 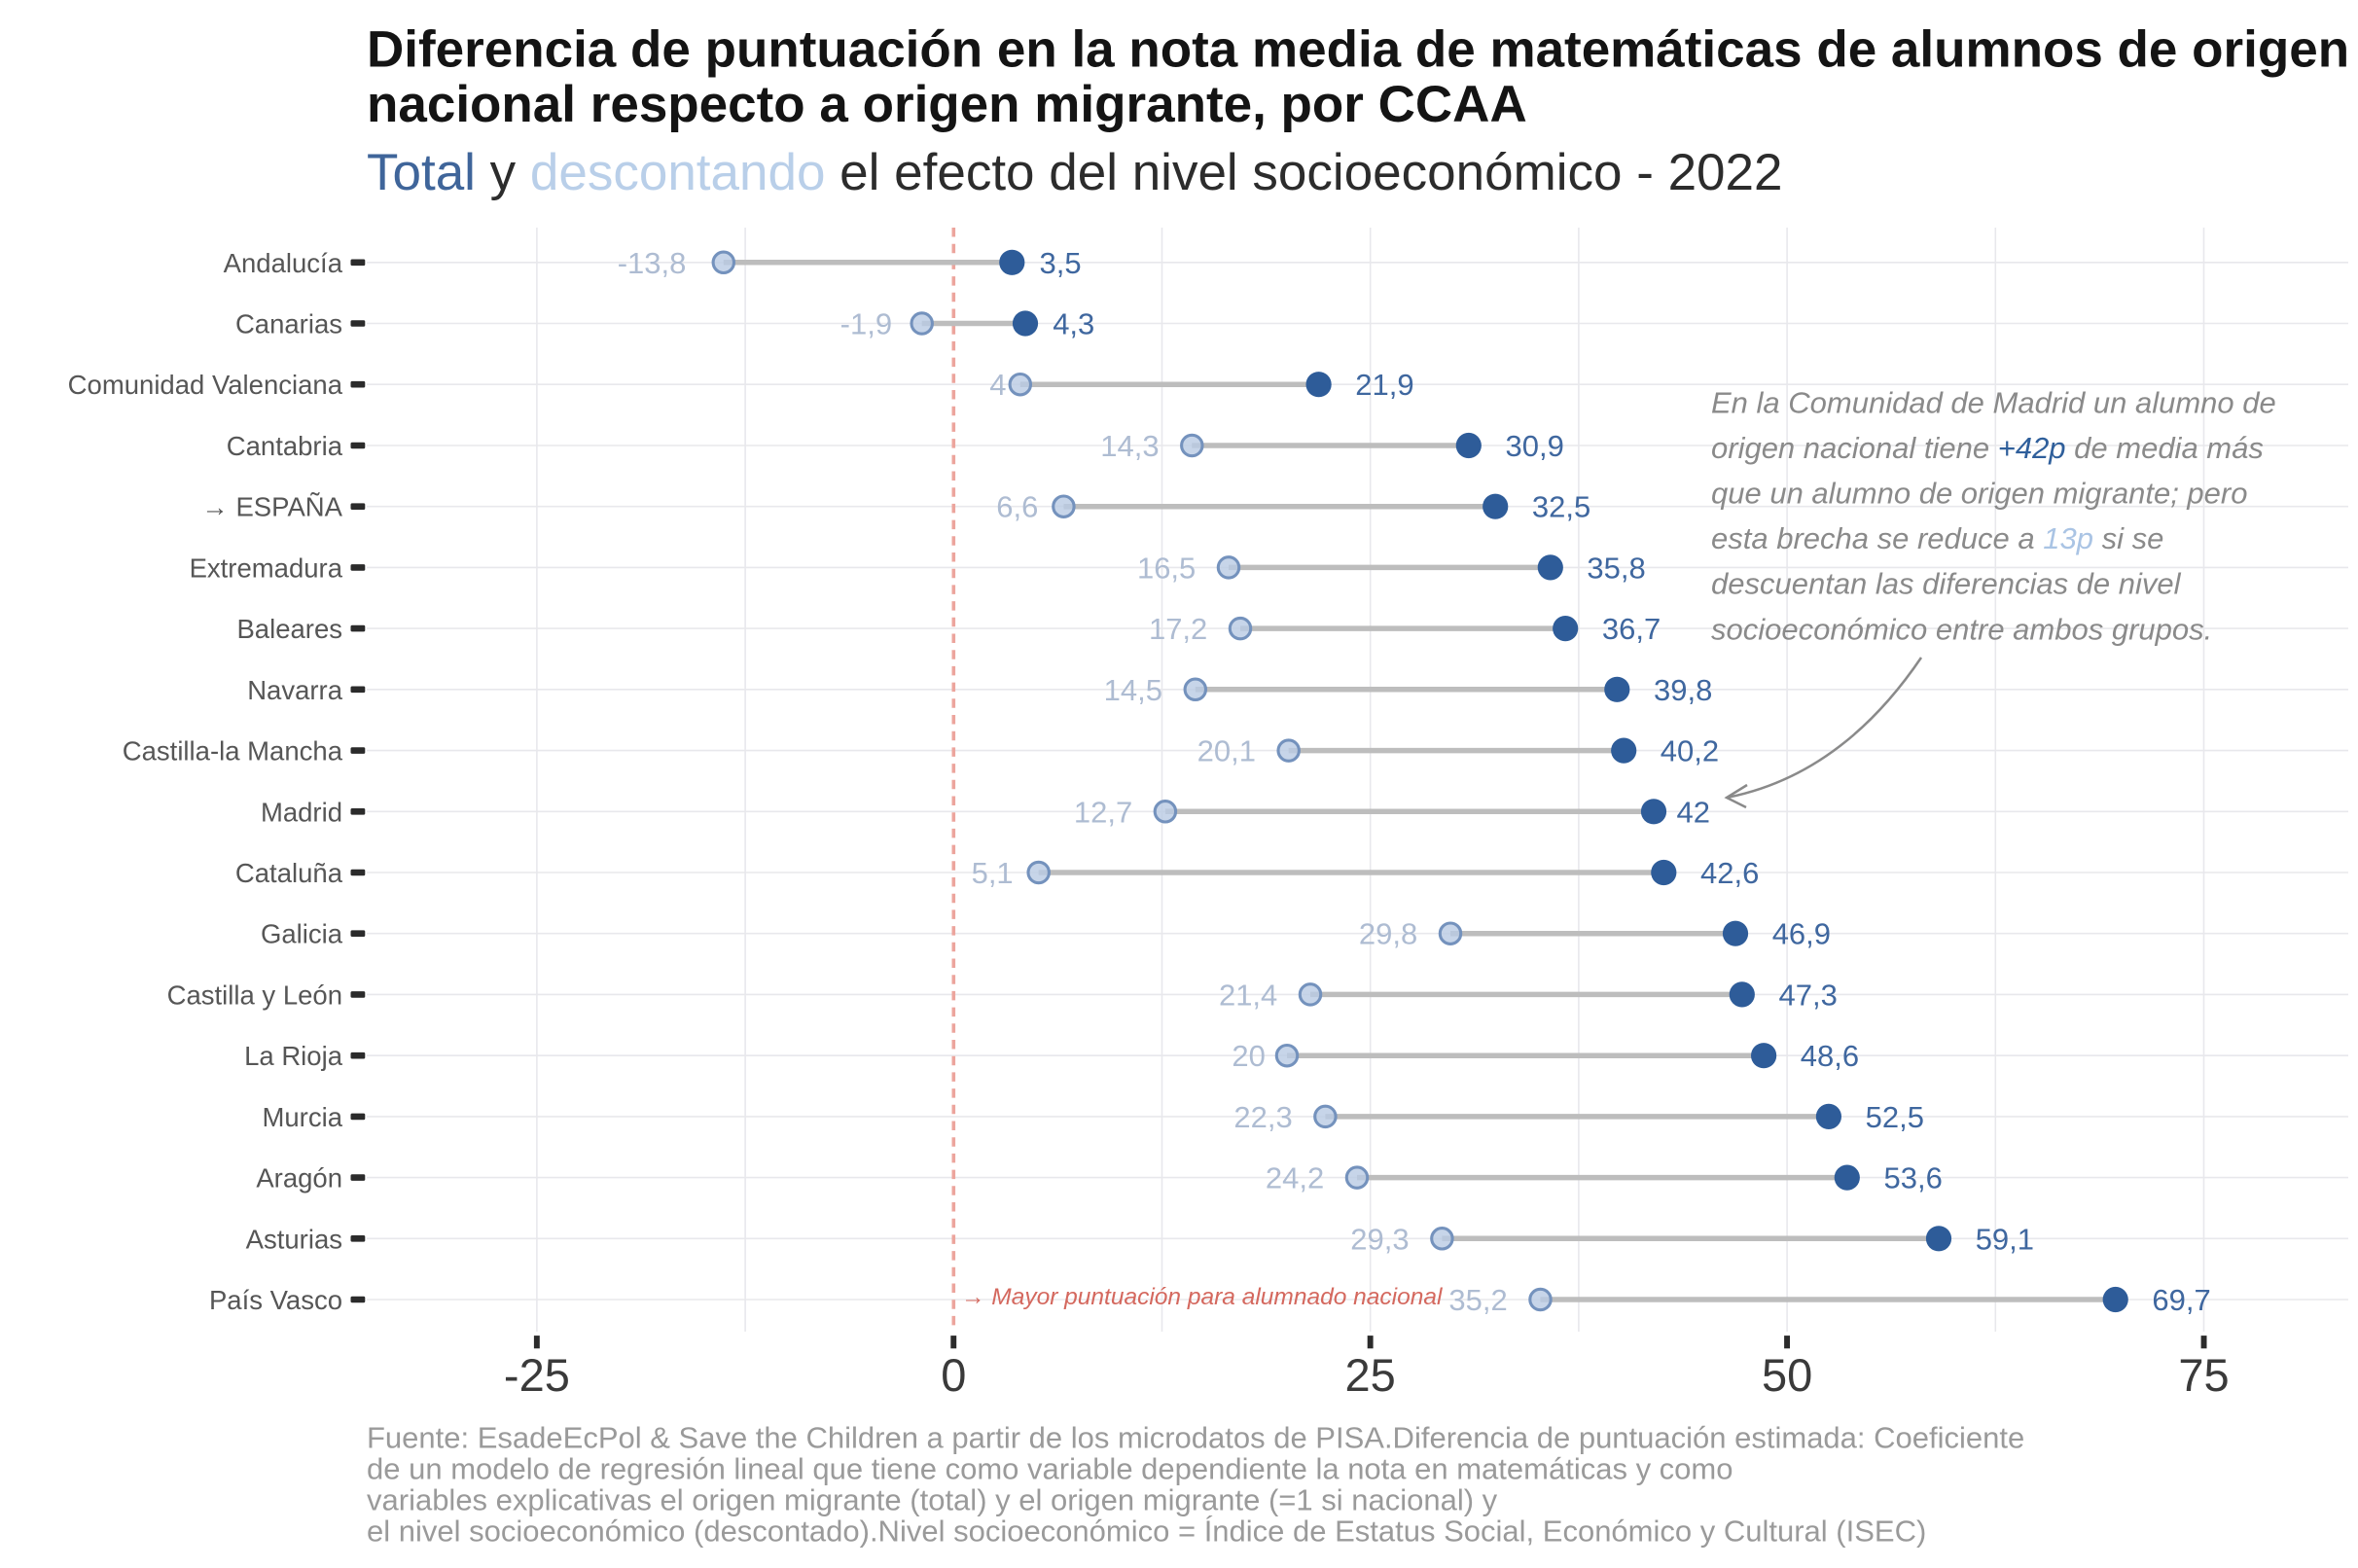 I want to click on svg-text:esta brecha se reduce a 13p si: esta brecha se reduce a 13p si se, so click(x=1937, y=538).